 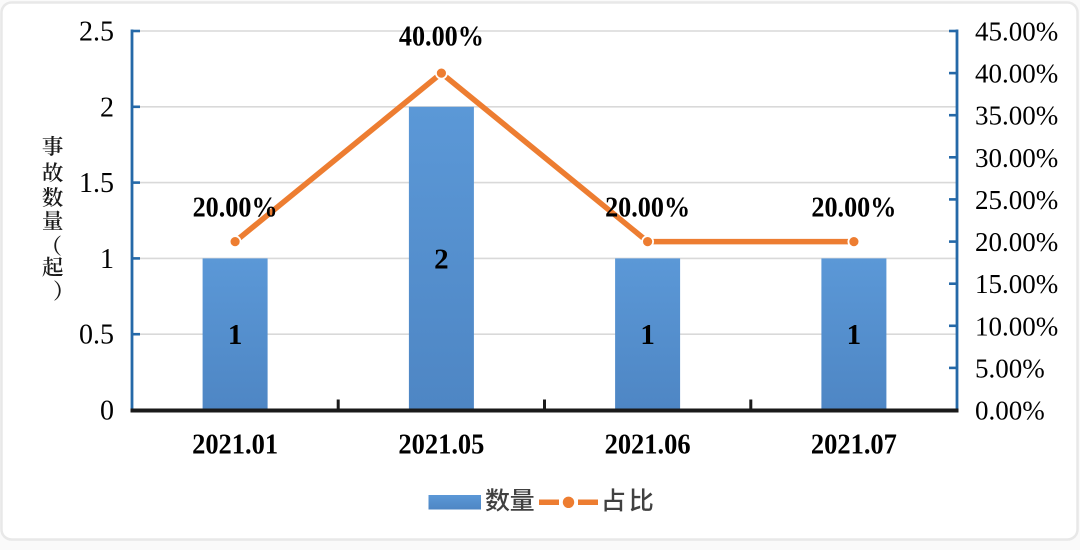 What do you see at coordinates (1010, 411) in the screenshot?
I see `svg-text: 0.00%` at bounding box center [1010, 411].